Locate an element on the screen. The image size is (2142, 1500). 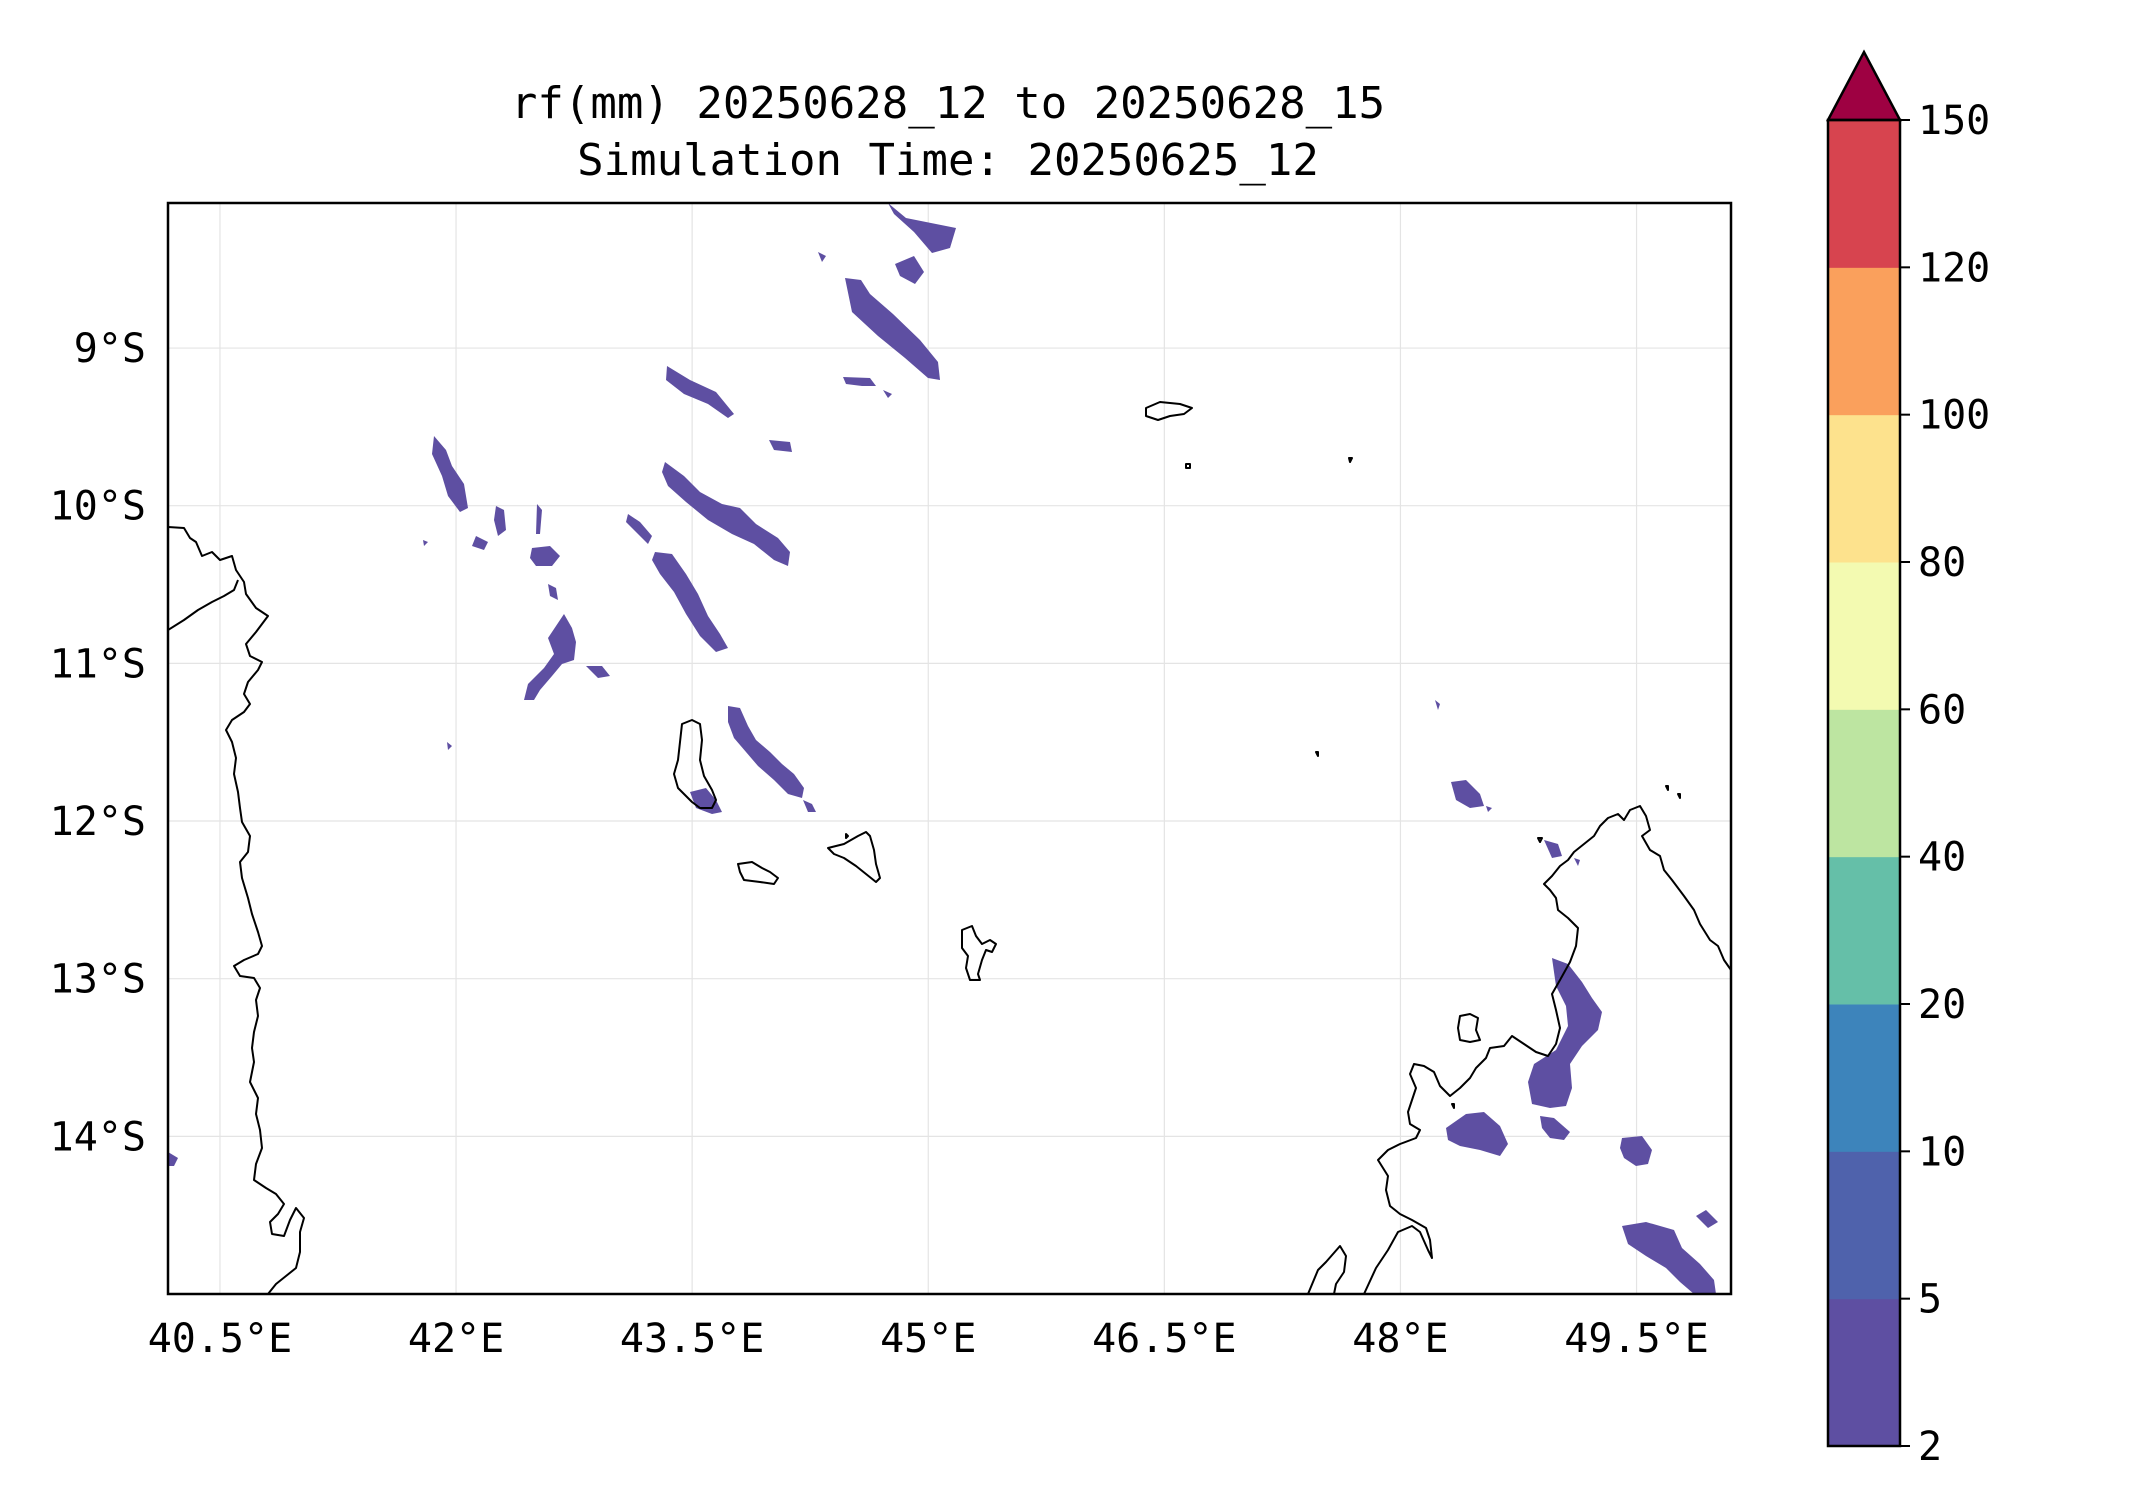
colorbar-label: 100 is located at coordinates (1954, 416).